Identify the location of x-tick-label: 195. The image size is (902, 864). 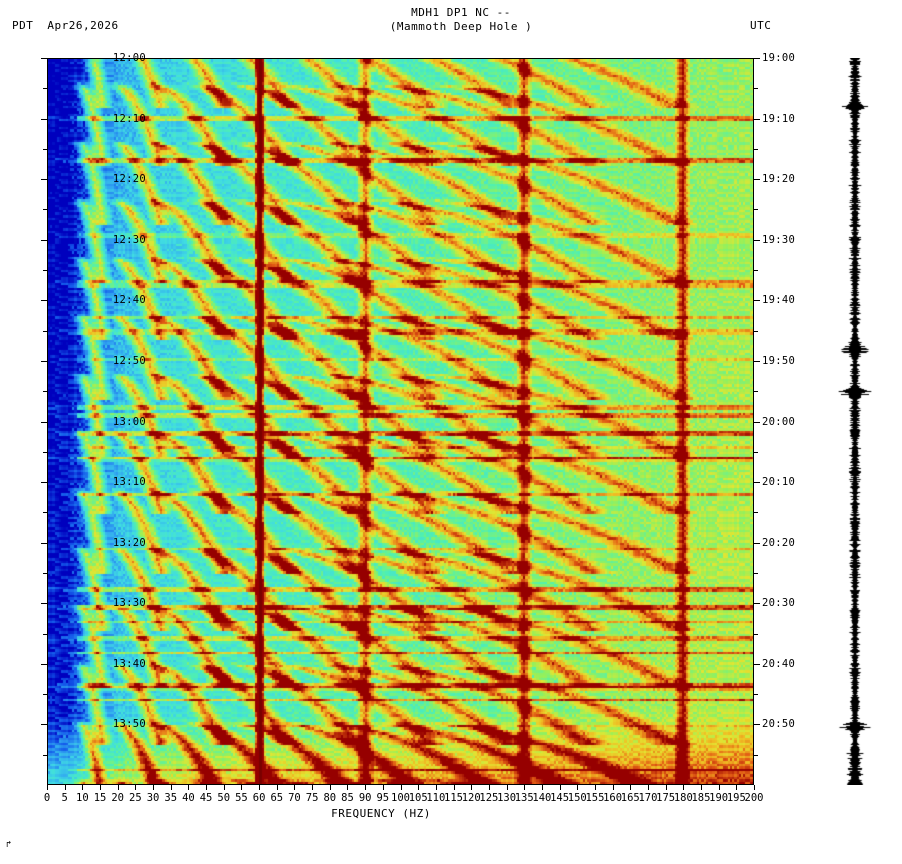
(736, 798).